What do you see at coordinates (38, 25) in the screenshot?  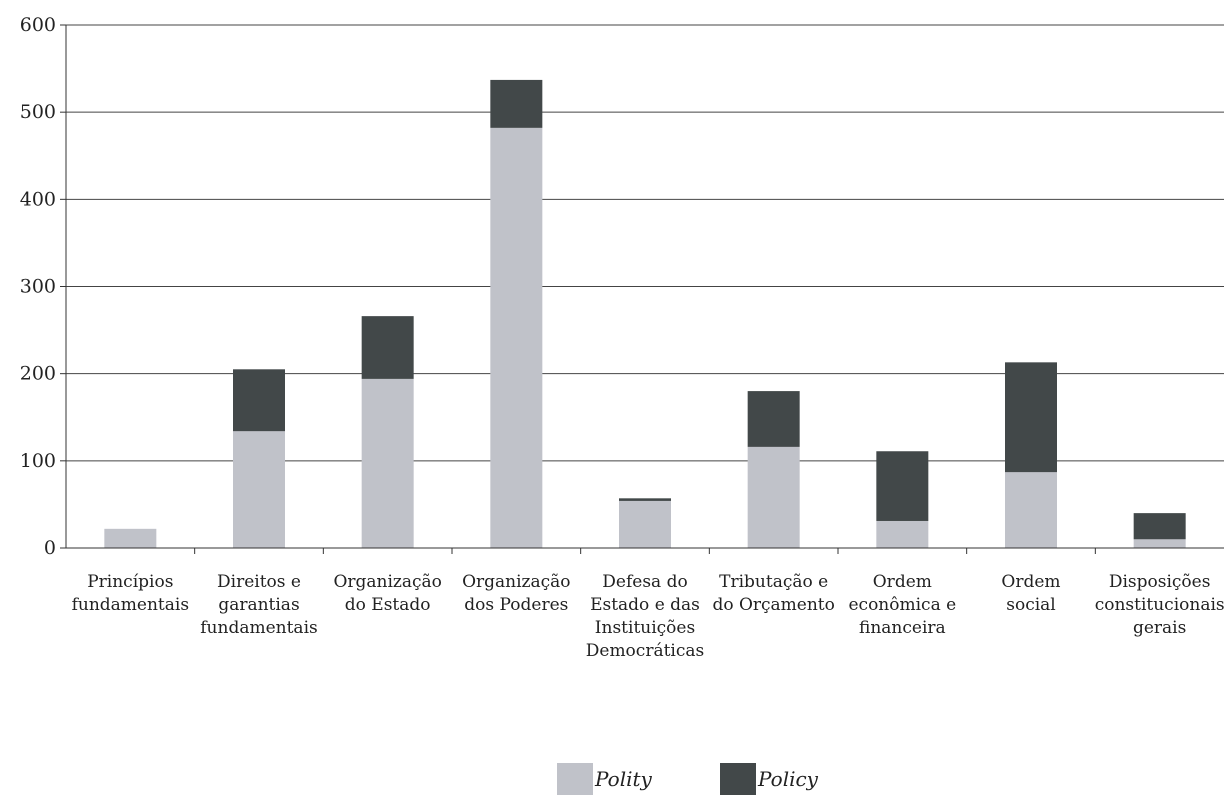 I see `y-tick-label: 600` at bounding box center [38, 25].